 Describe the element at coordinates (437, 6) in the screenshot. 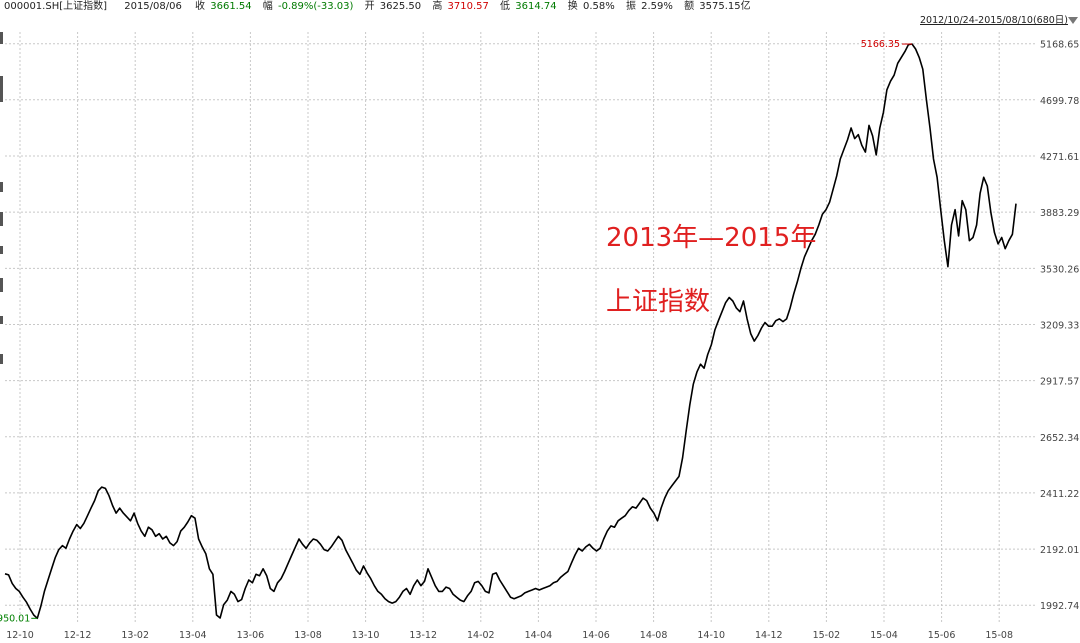

I see `high-label: 高` at that location.